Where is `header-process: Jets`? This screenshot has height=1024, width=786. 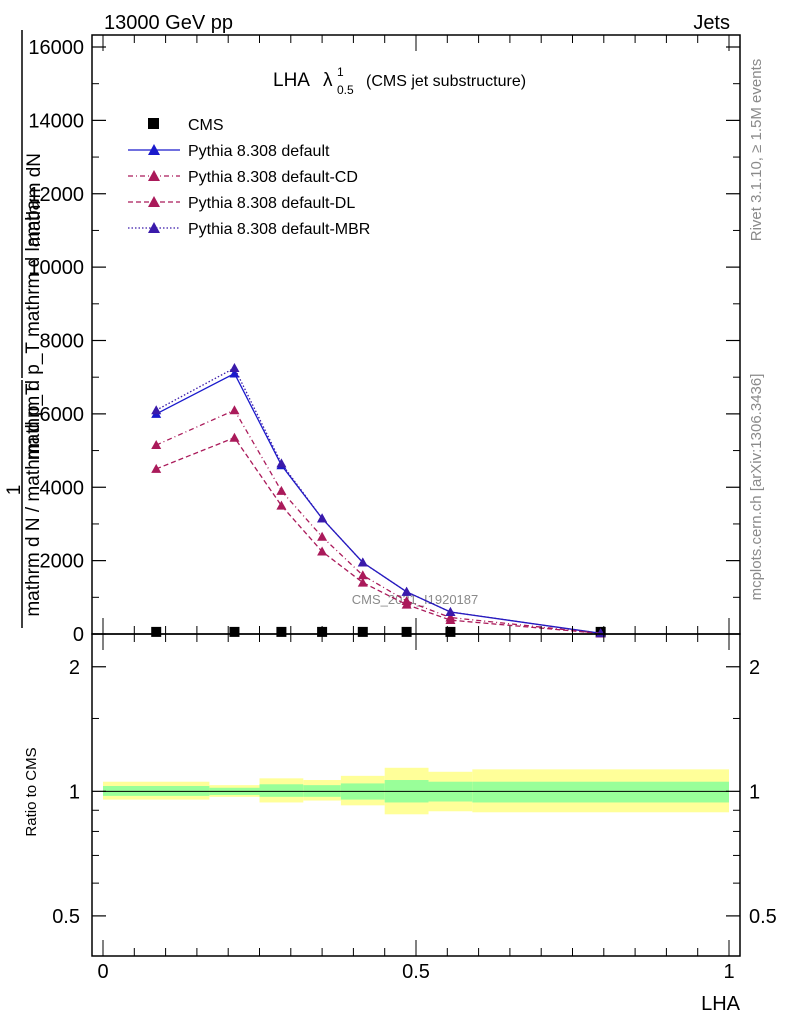
header-process: Jets is located at coordinates (711, 23).